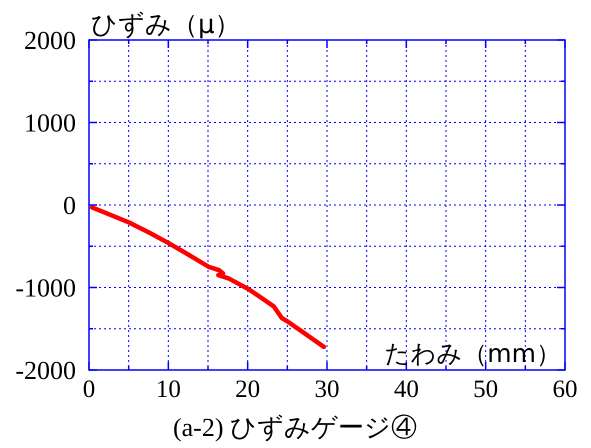  Describe the element at coordinates (327, 389) in the screenshot. I see `x-tick-label: 30` at that location.